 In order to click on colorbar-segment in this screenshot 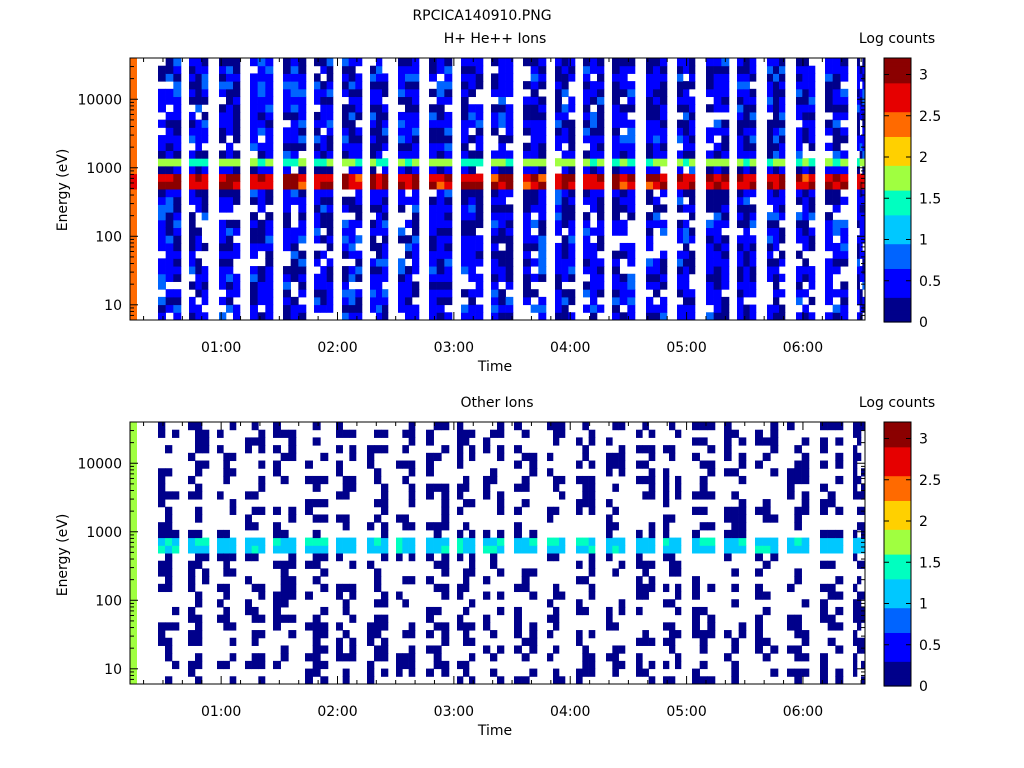, I will do `click(897, 101)`.